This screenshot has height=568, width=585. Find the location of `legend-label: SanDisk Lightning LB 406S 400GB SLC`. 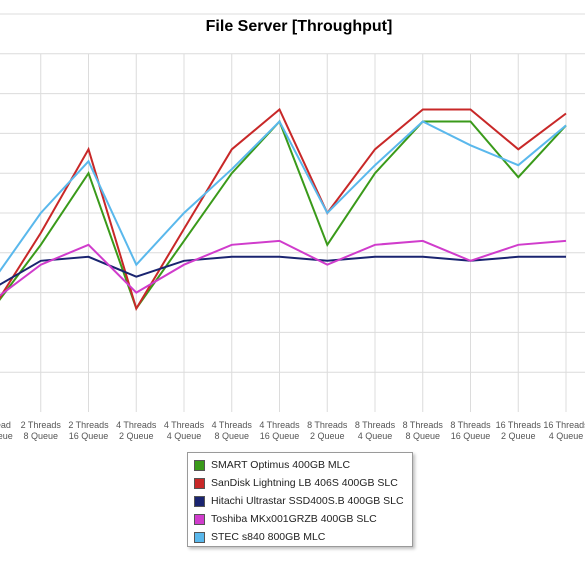

legend-label: SanDisk Lightning LB 406S 400GB SLC is located at coordinates (304, 483).